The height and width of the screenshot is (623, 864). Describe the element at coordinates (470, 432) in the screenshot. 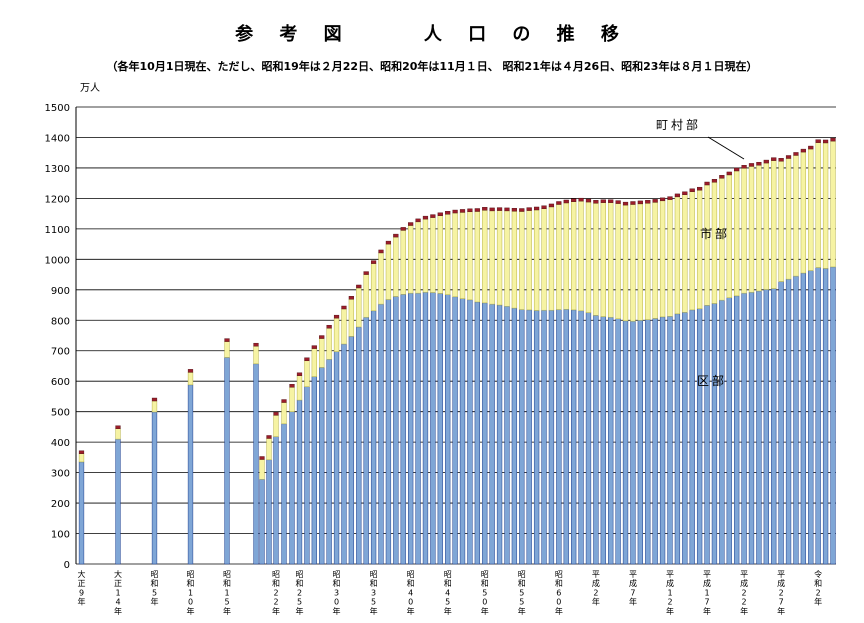

I see `bar-ku-1973` at that location.